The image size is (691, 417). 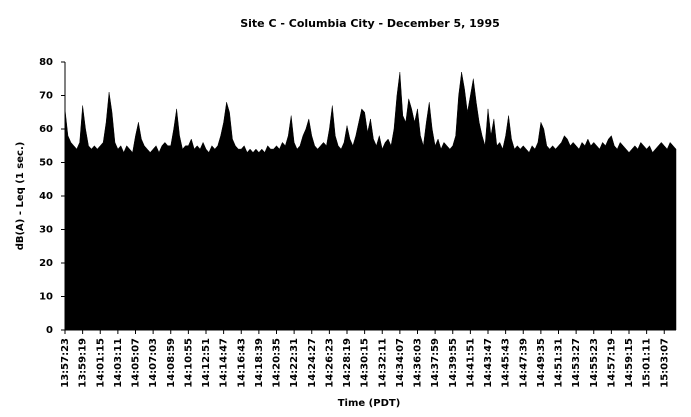 I want to click on x-tick-label: 15:01:11, so click(x=647, y=363).